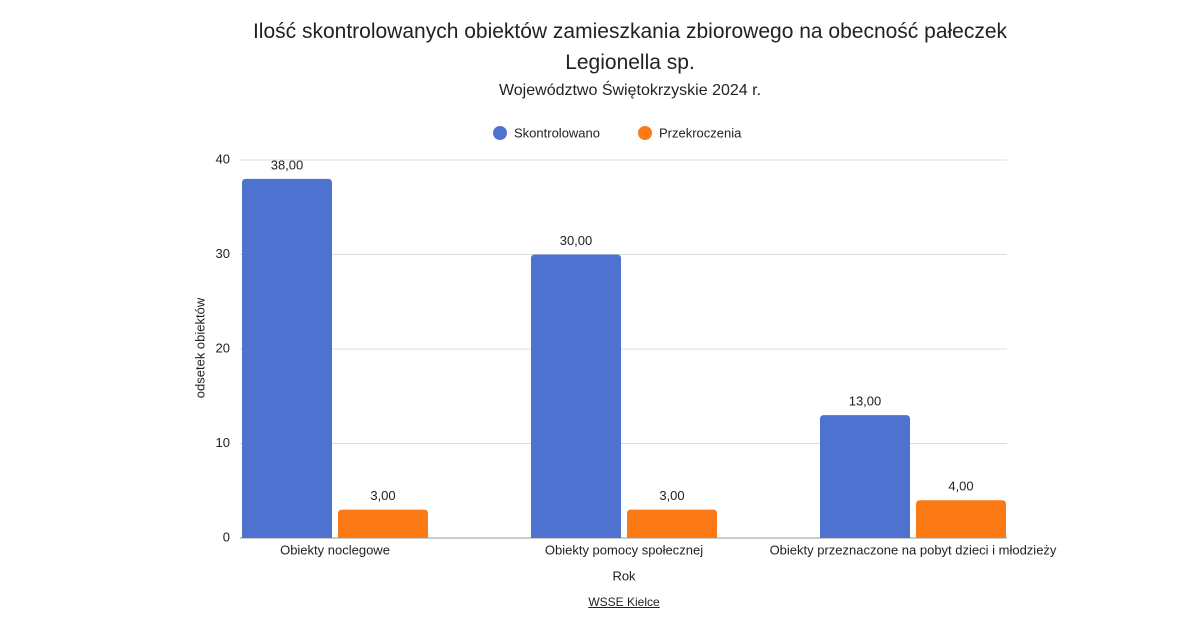 Image resolution: width=1200 pixels, height=627 pixels. I want to click on legend-label: Skontrolowano, so click(557, 132).